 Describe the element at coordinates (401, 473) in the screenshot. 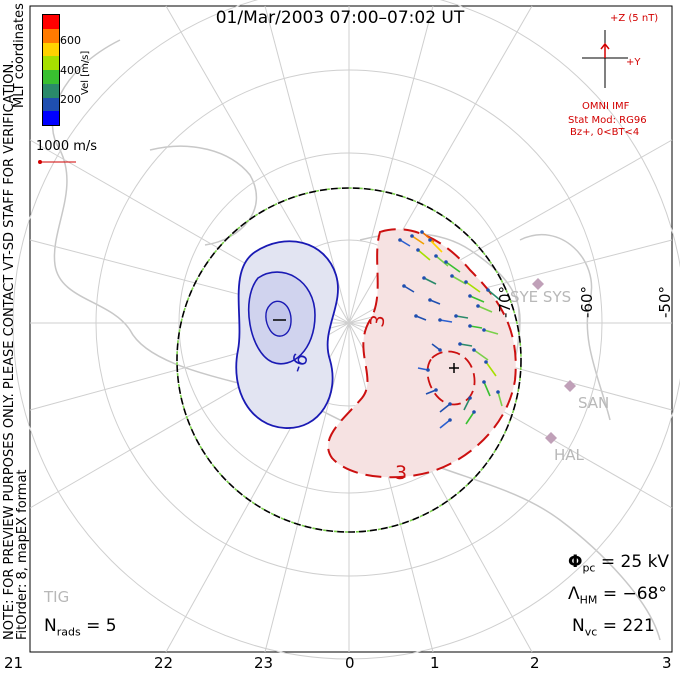

I see `positive-contour-label-lower: 3` at that location.